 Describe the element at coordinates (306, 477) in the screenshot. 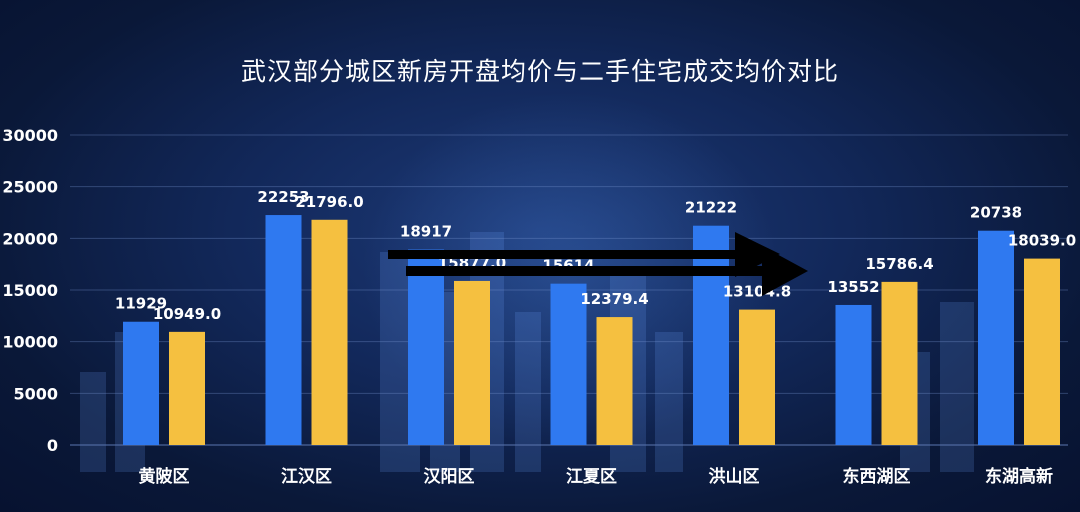

I see `category-label: 江汉区` at that location.